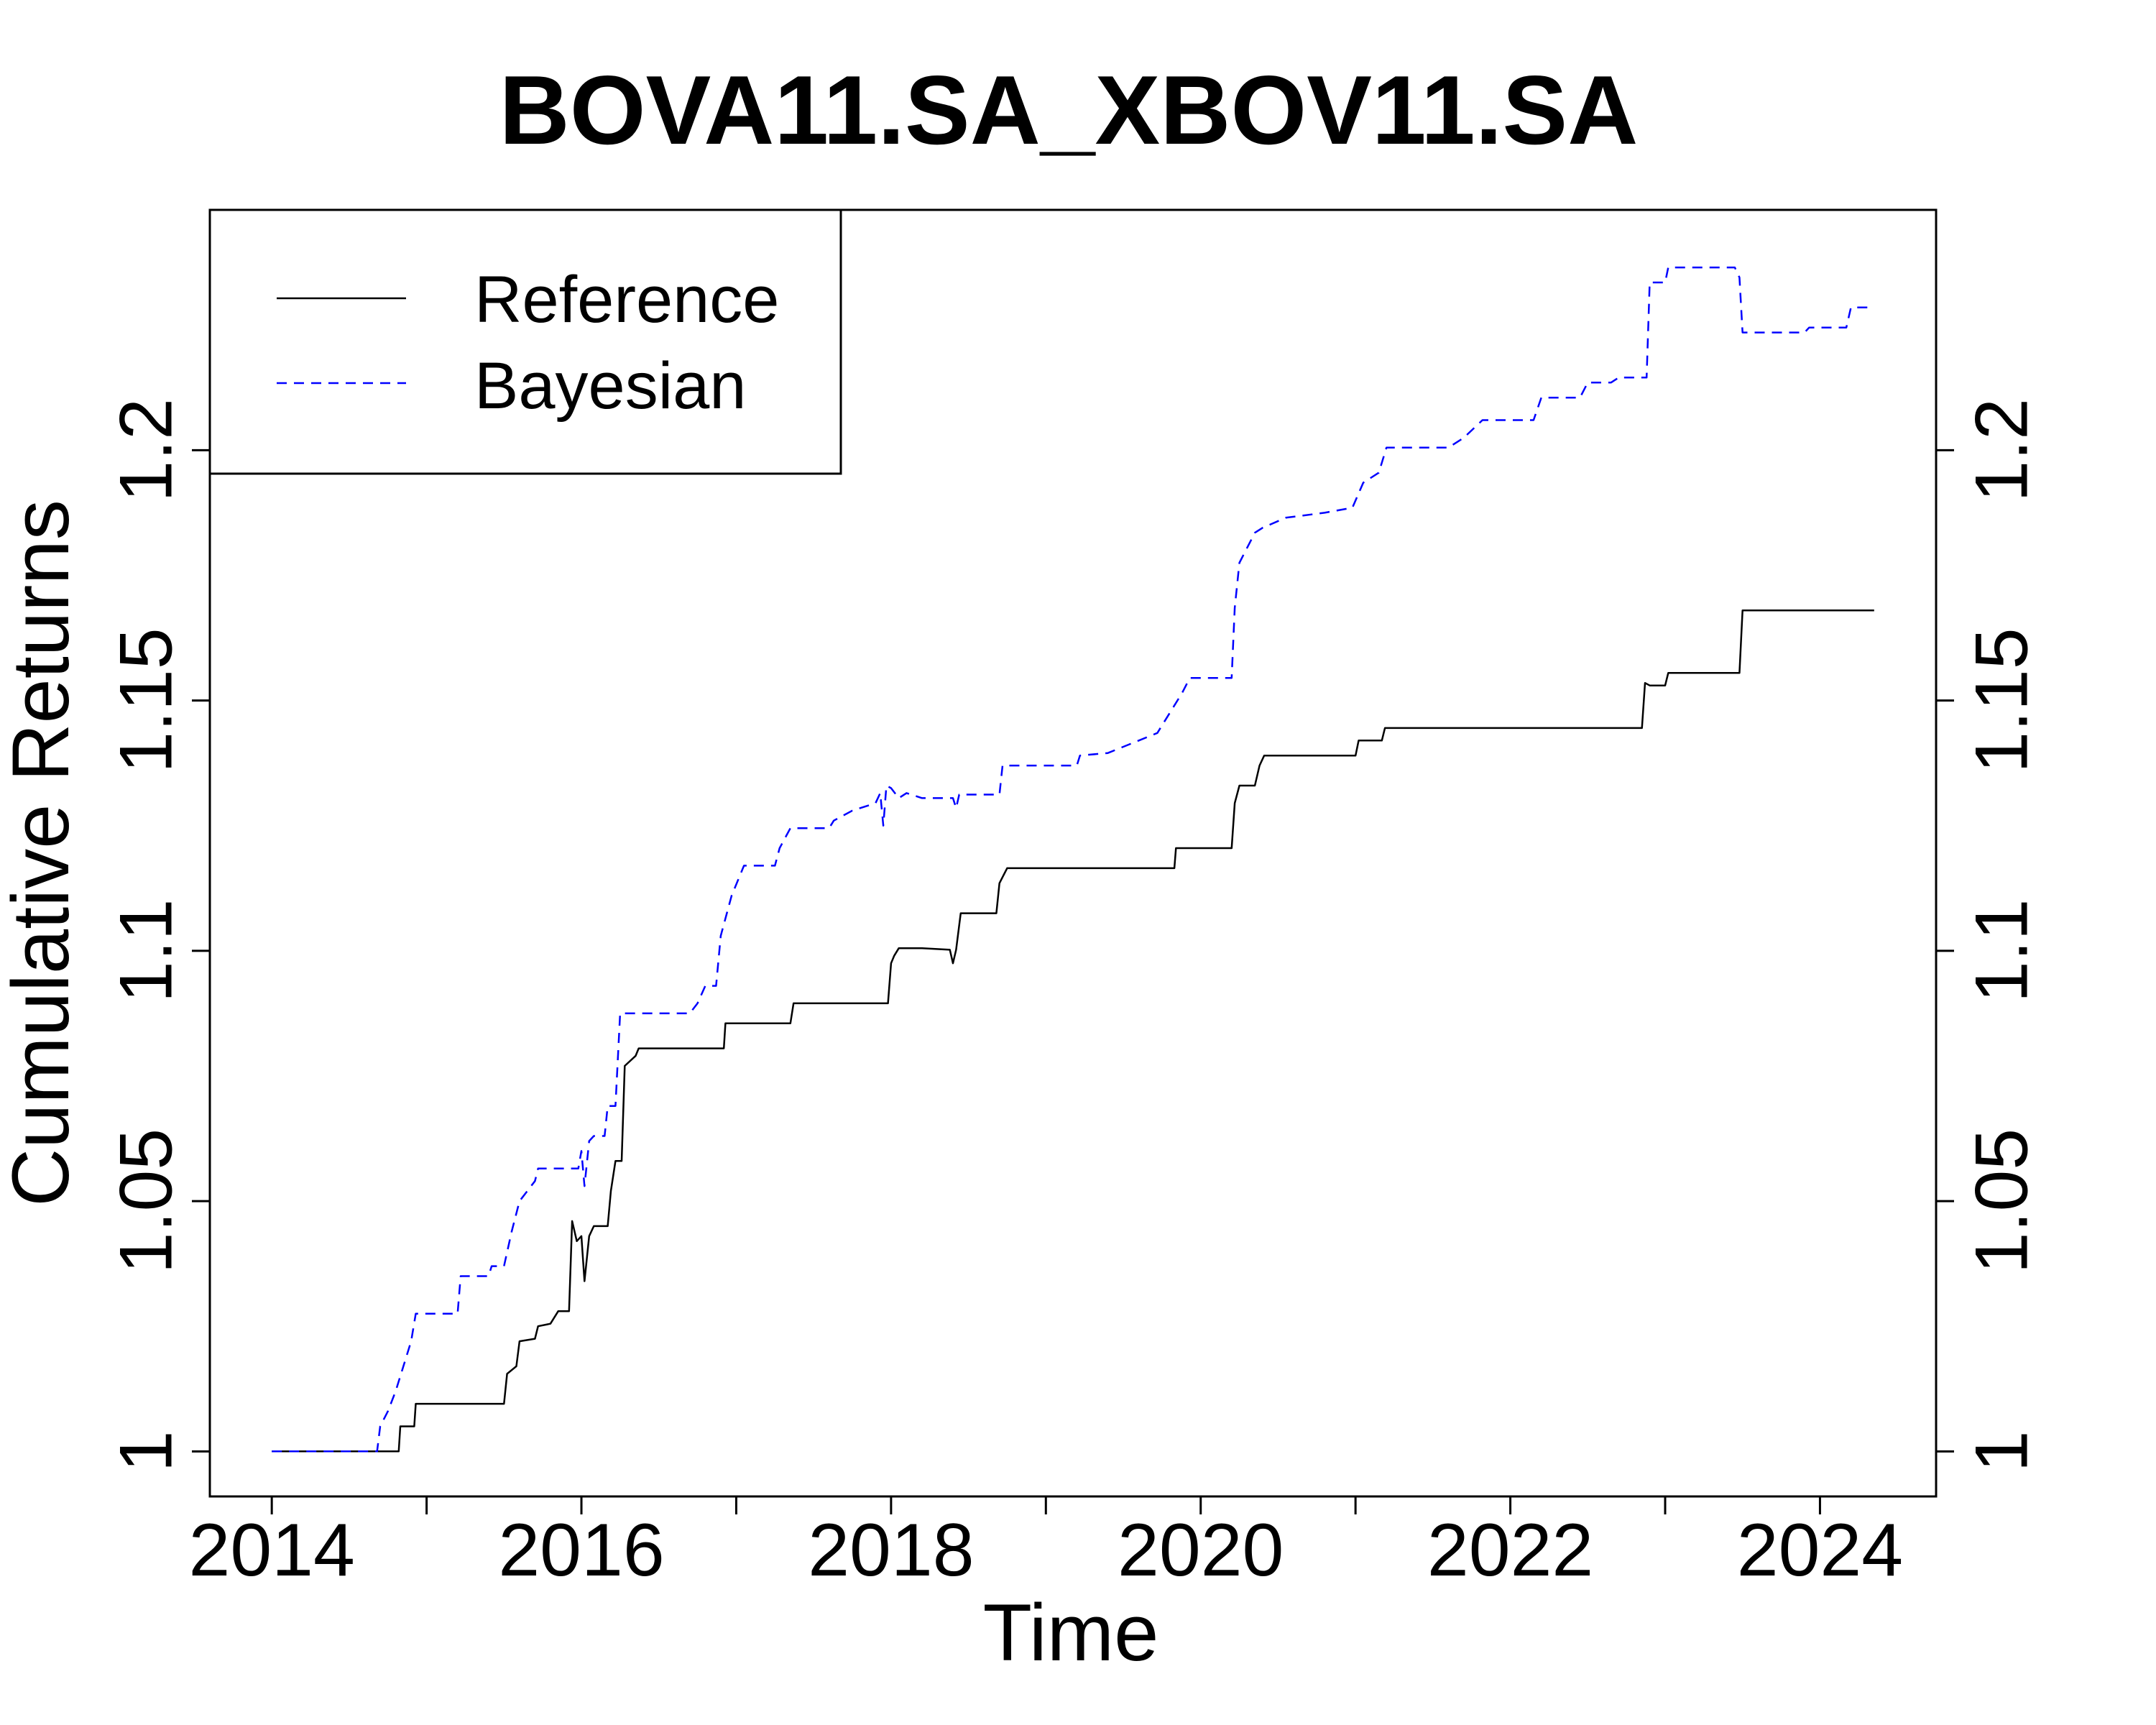 Image resolution: width=2156 pixels, height=1725 pixels. What do you see at coordinates (146, 700) in the screenshot?
I see `y-tick-label-left: 1.15` at bounding box center [146, 700].